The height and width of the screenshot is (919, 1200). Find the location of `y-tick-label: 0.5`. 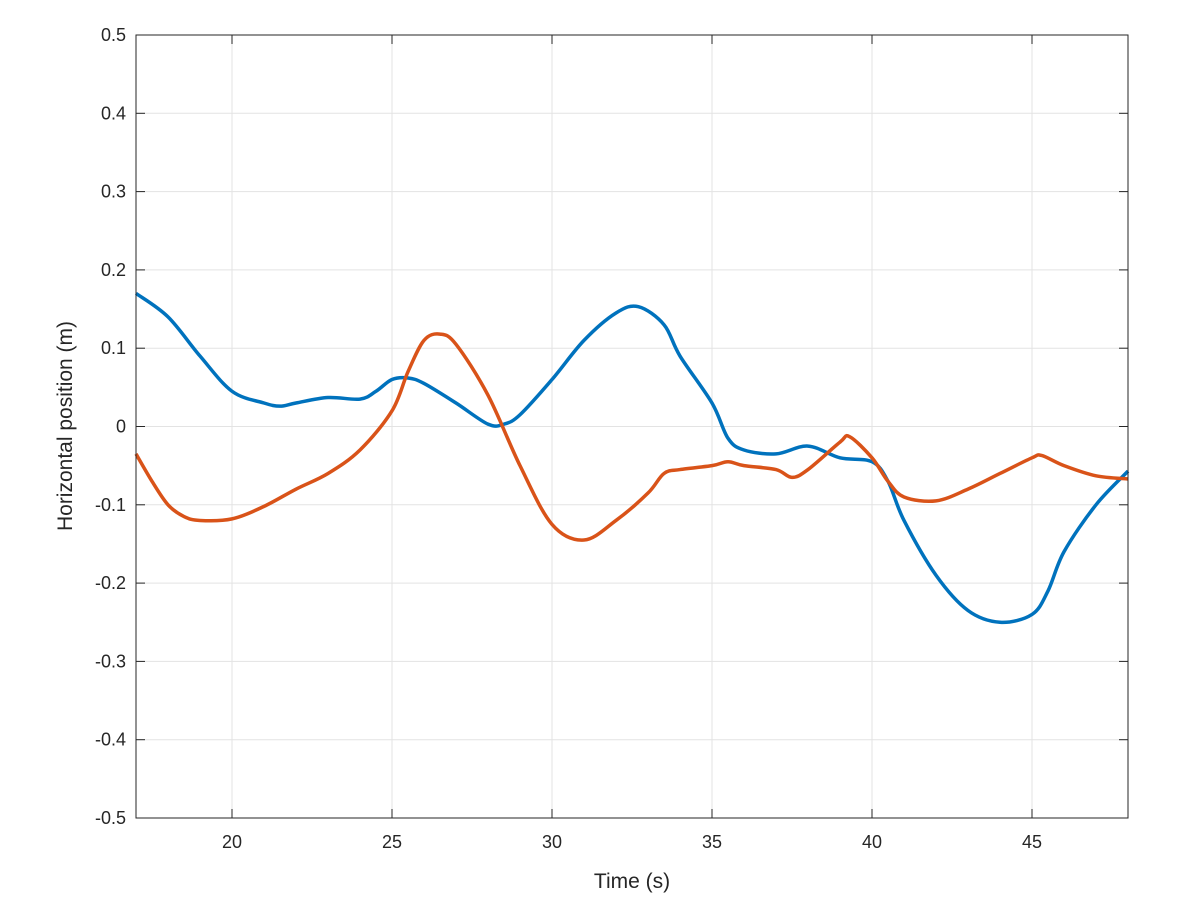

y-tick-label: 0.5 is located at coordinates (113, 35).